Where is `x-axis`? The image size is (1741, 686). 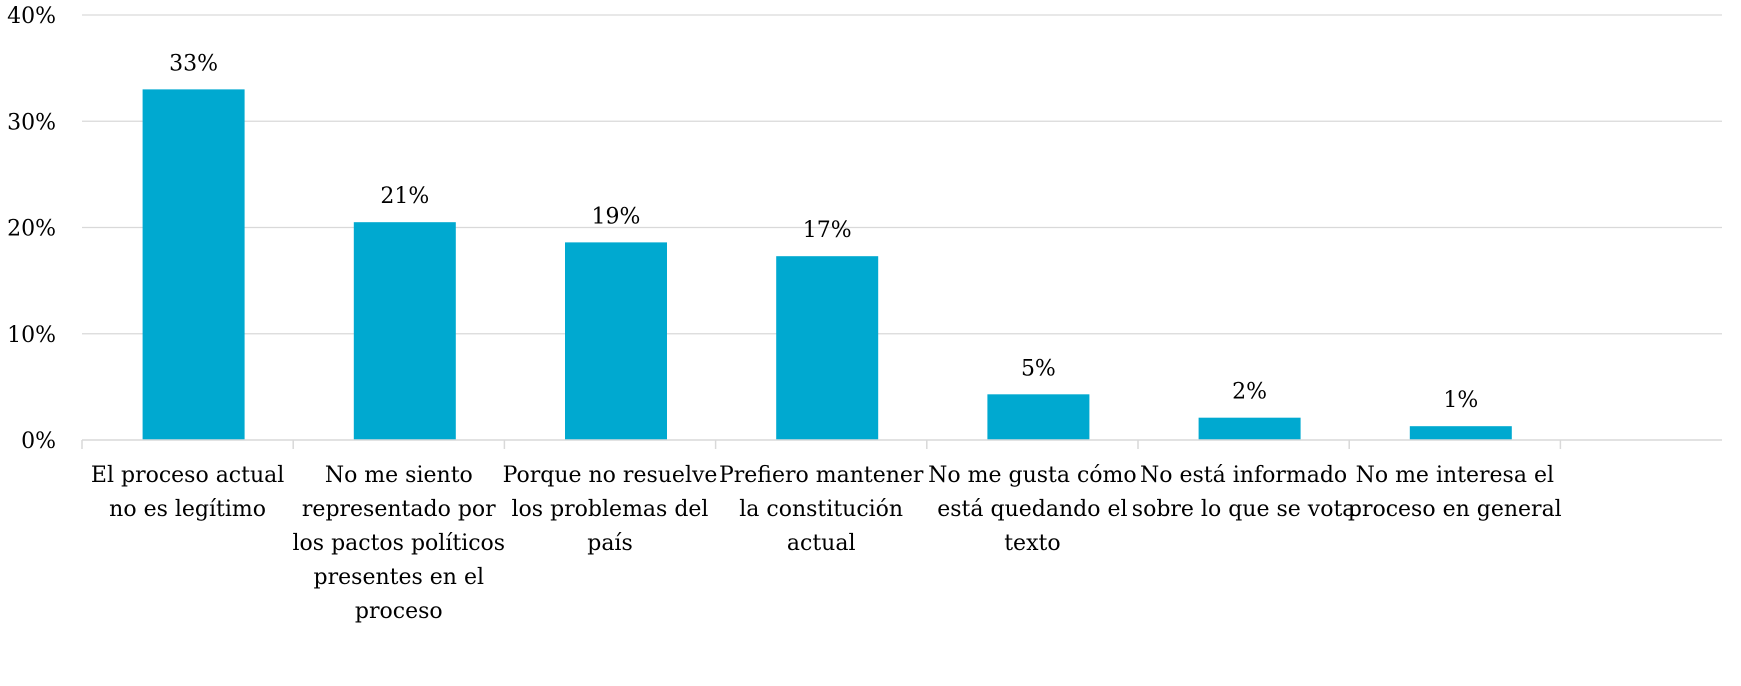
x-axis is located at coordinates (901, 444).